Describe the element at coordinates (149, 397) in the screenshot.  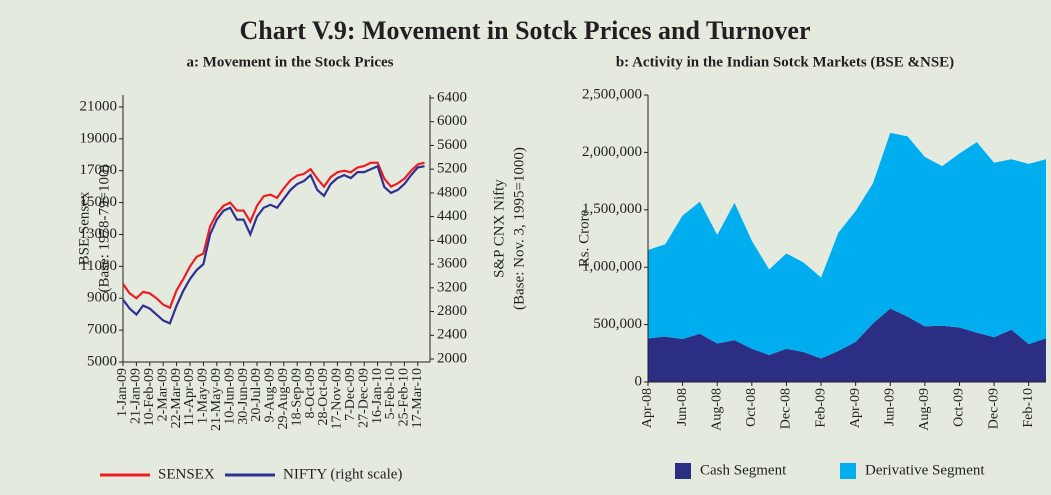
I see `x-tick-label: 10-Feb-09` at that location.